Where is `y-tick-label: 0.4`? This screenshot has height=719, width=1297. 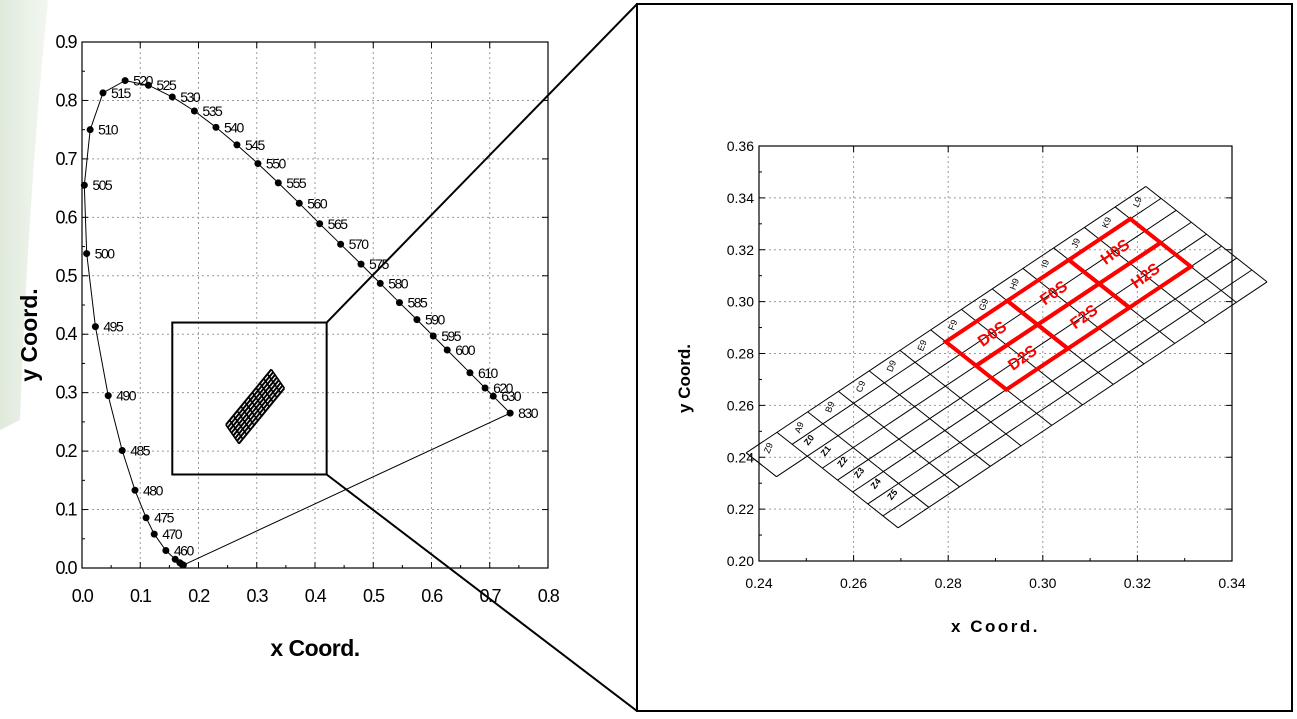 y-tick-label: 0.4 is located at coordinates (66, 334).